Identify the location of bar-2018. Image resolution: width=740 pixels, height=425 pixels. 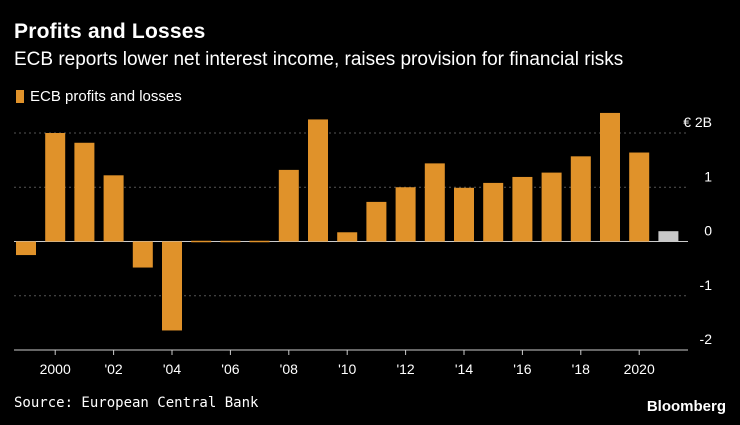
(580, 199).